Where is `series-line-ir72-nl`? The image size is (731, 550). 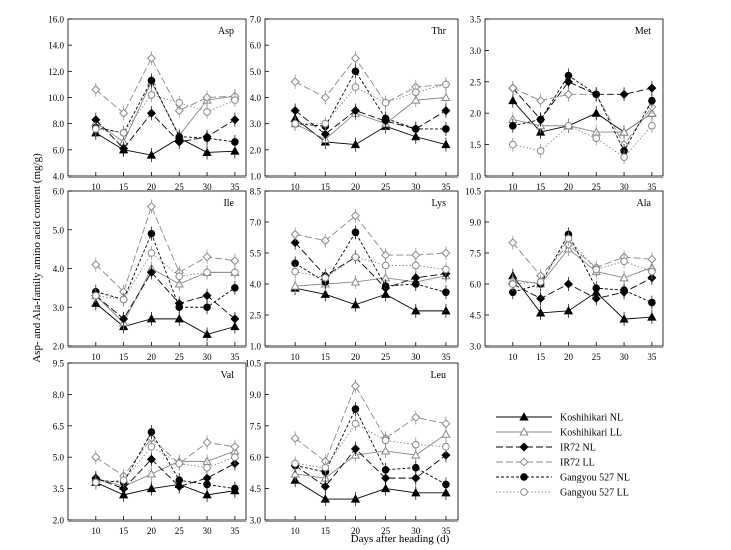 series-line-ir72-nl is located at coordinates (165, 295).